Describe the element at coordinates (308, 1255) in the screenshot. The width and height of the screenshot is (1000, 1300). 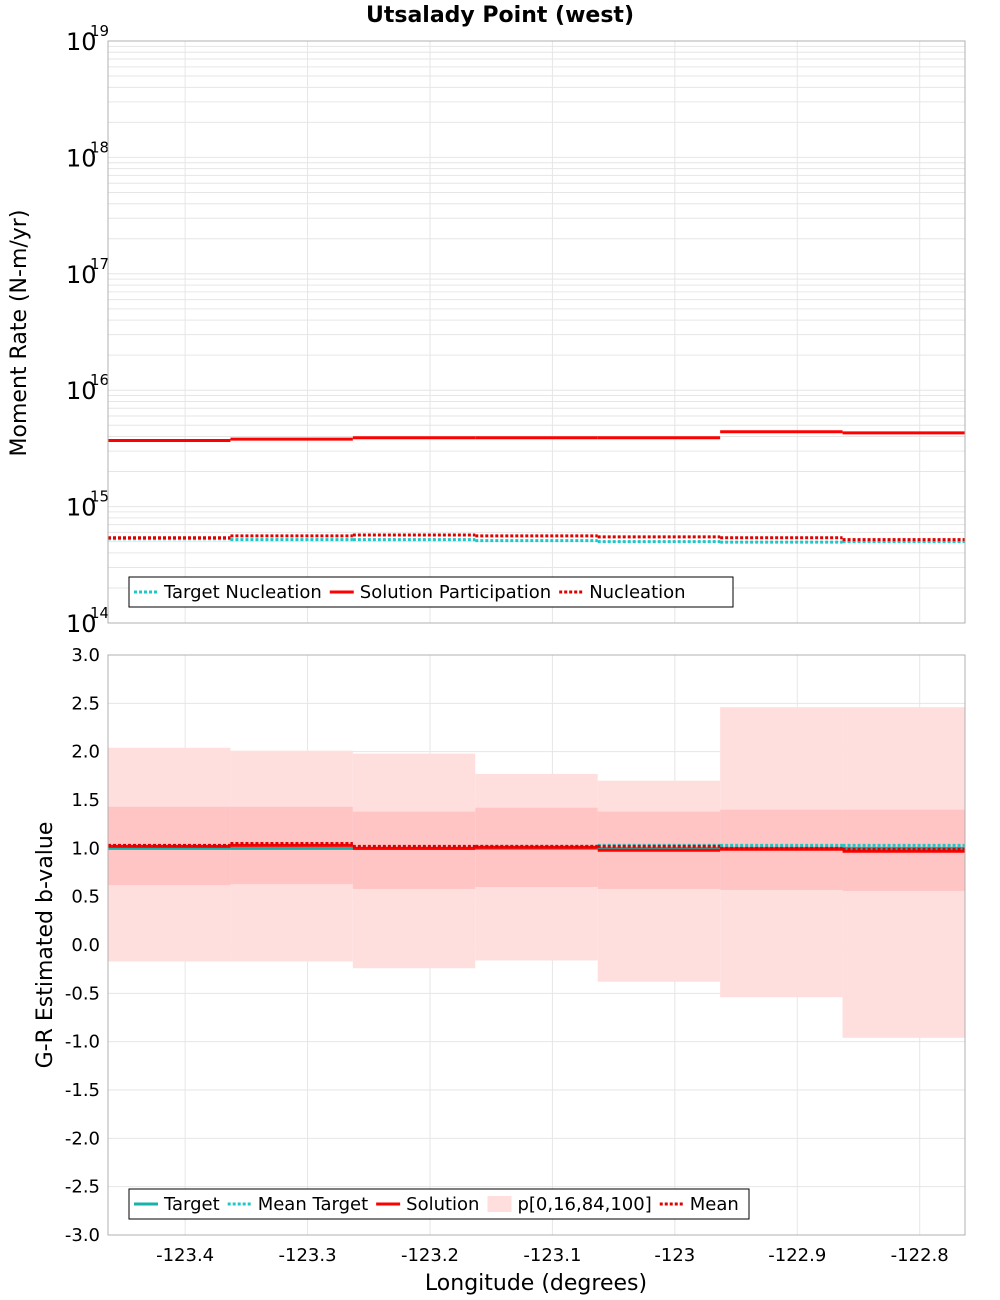
I see `x-tick-label: -123.3` at that location.